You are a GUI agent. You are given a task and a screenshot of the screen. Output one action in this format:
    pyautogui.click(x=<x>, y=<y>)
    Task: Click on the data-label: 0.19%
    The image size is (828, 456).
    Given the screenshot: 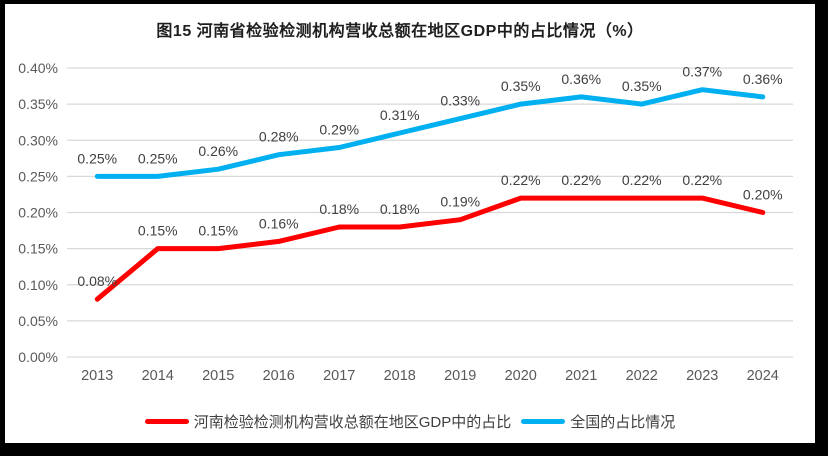 What is the action you would take?
    pyautogui.click(x=460, y=202)
    